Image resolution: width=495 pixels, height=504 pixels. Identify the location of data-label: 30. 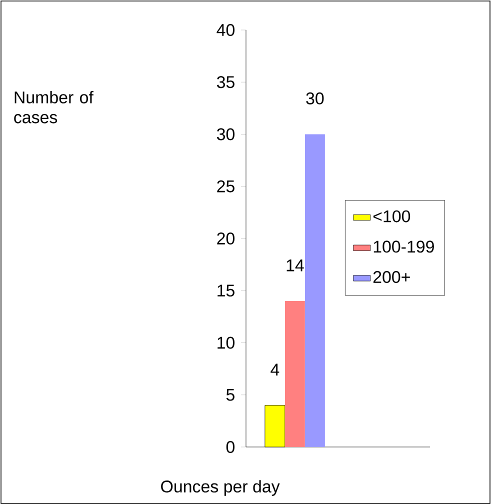
(315, 98).